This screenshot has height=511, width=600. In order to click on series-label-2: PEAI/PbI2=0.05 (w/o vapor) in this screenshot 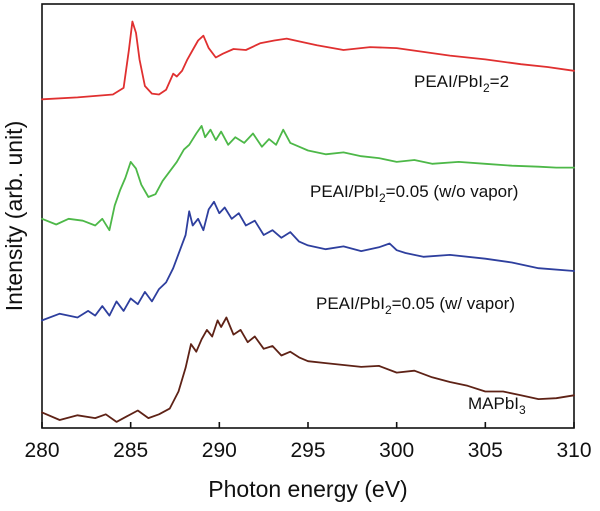, I will do `click(414, 193)`.